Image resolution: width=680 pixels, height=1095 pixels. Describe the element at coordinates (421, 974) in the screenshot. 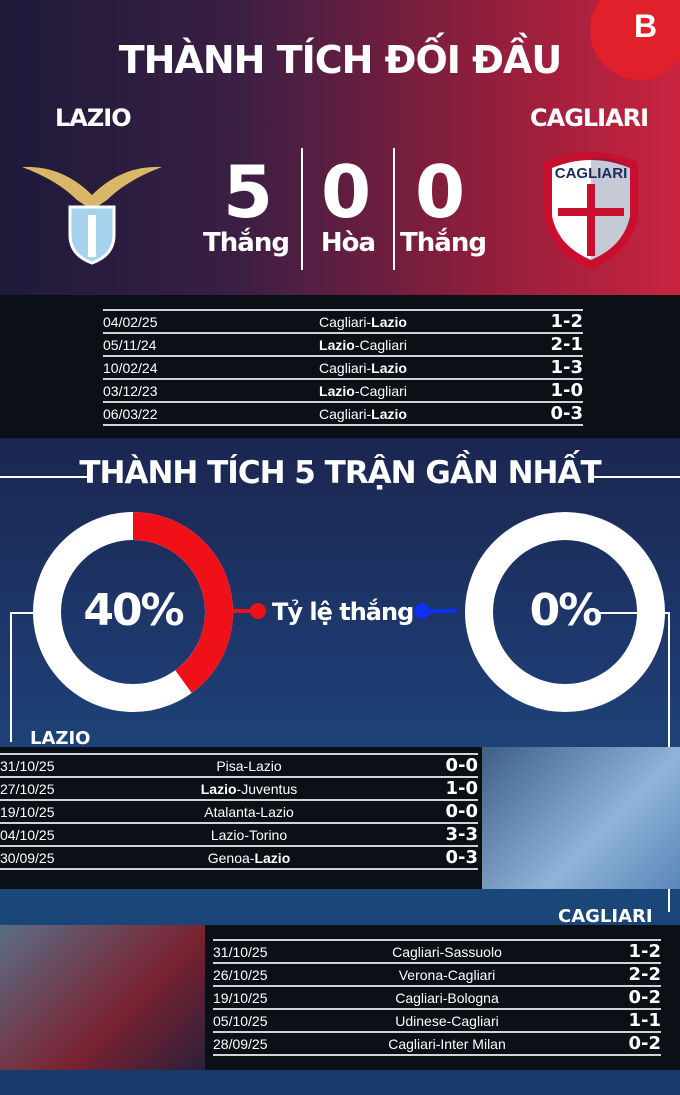

I see `home-team: Verona` at that location.